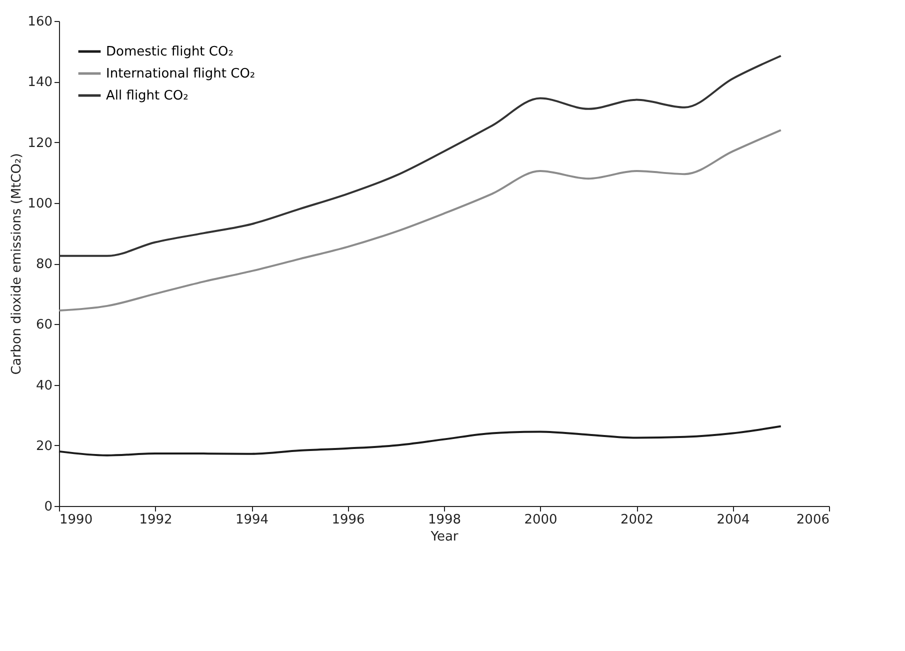  Describe the element at coordinates (813, 520) in the screenshot. I see `x-tick-label: 2006` at that location.